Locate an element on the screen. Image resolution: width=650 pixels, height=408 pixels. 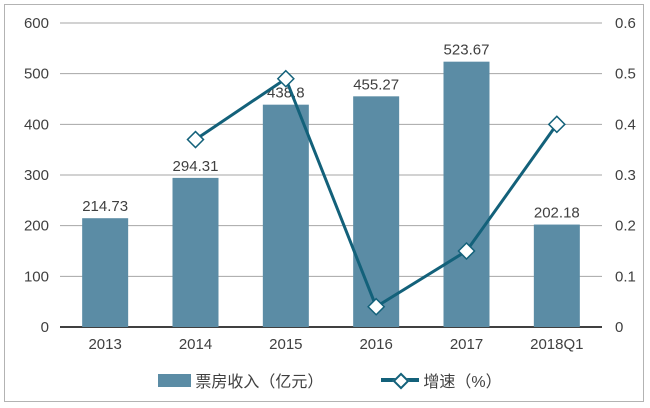
bar-label-2017: 523.67 is located at coordinates (467, 50).